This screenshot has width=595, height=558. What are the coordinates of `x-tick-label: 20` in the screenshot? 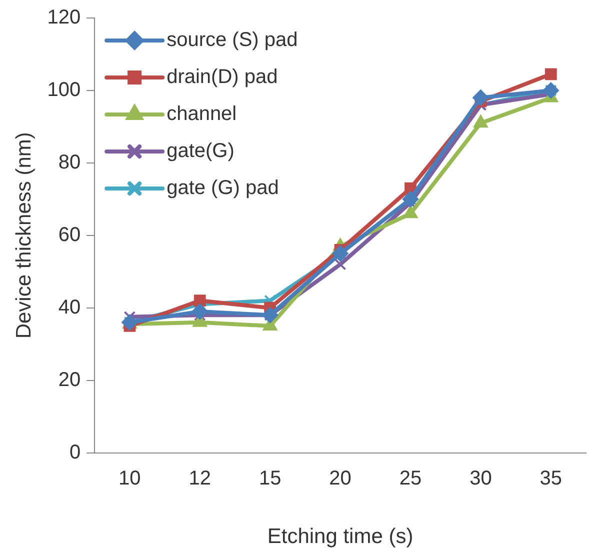 It's located at (340, 478).